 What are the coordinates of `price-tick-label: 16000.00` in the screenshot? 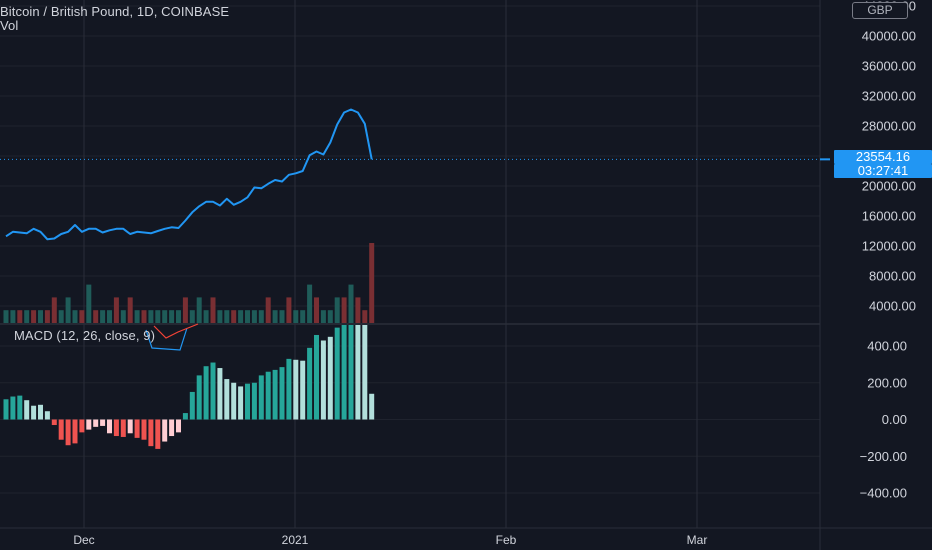 It's located at (889, 216).